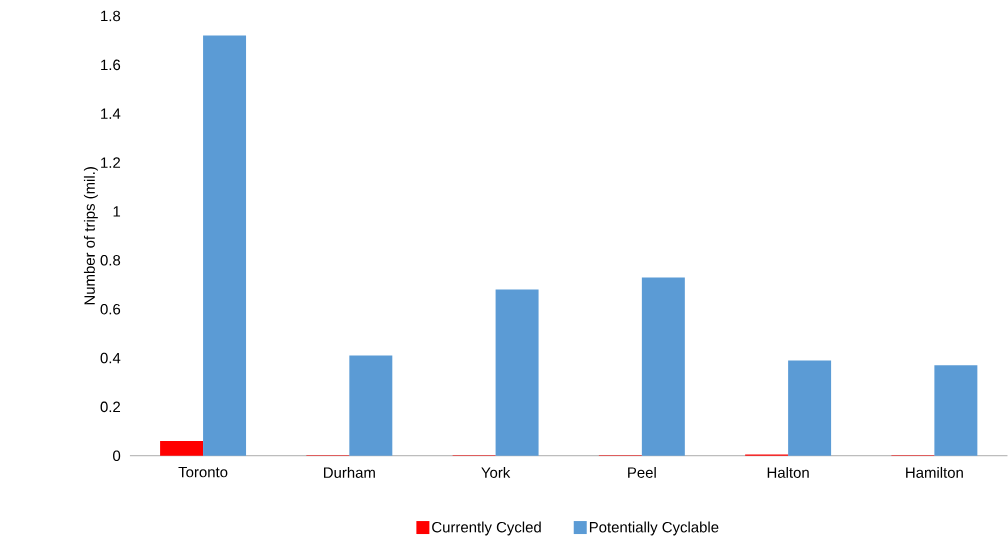  What do you see at coordinates (496, 473) in the screenshot?
I see `x-tick-label: York` at bounding box center [496, 473].